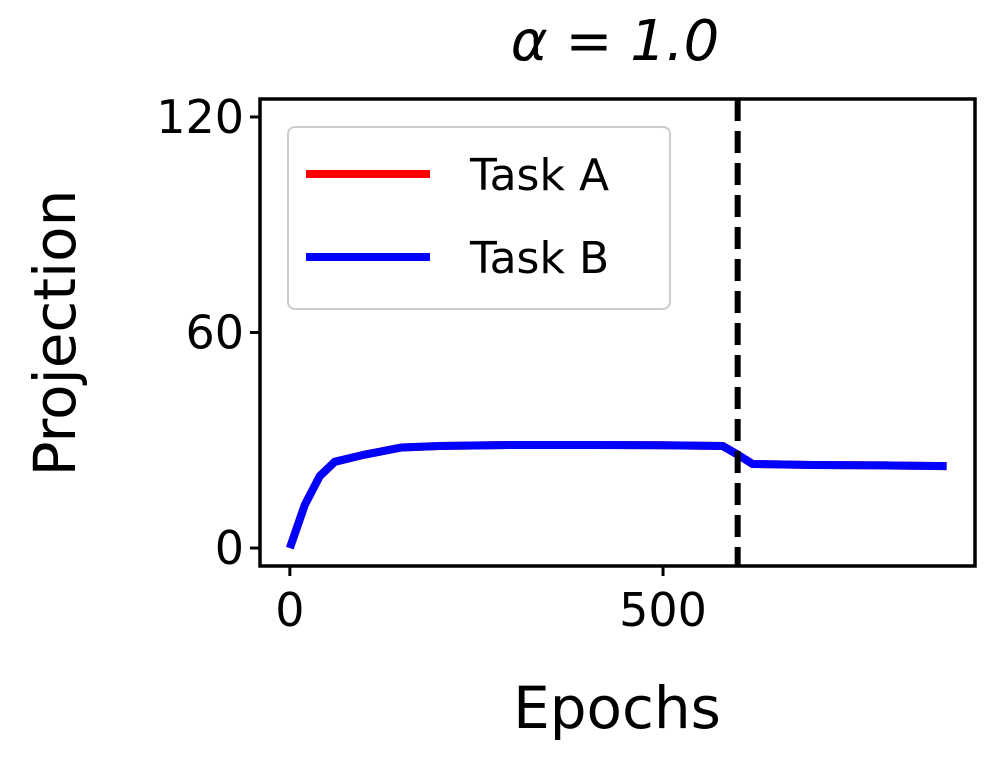  I want to click on x-tick-label: 0, so click(289, 610).